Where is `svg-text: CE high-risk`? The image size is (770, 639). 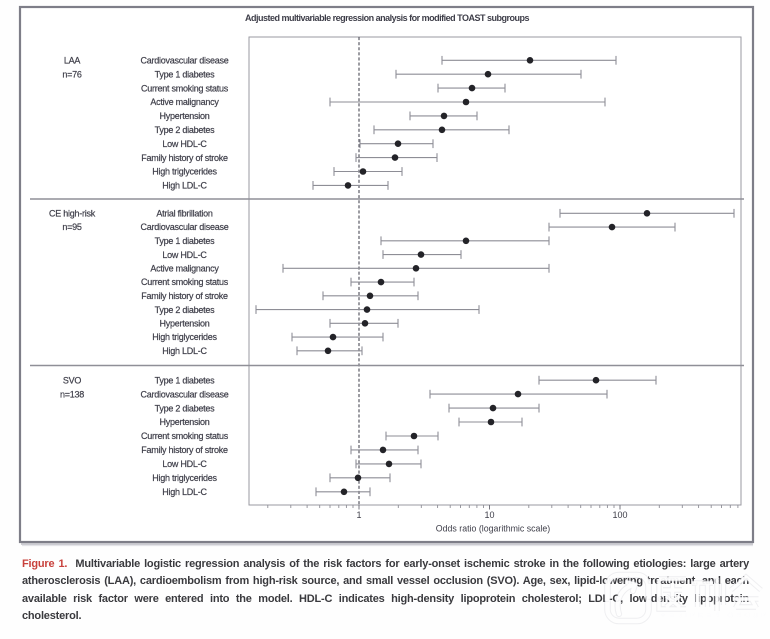 svg-text: CE high-risk is located at coordinates (72, 214).